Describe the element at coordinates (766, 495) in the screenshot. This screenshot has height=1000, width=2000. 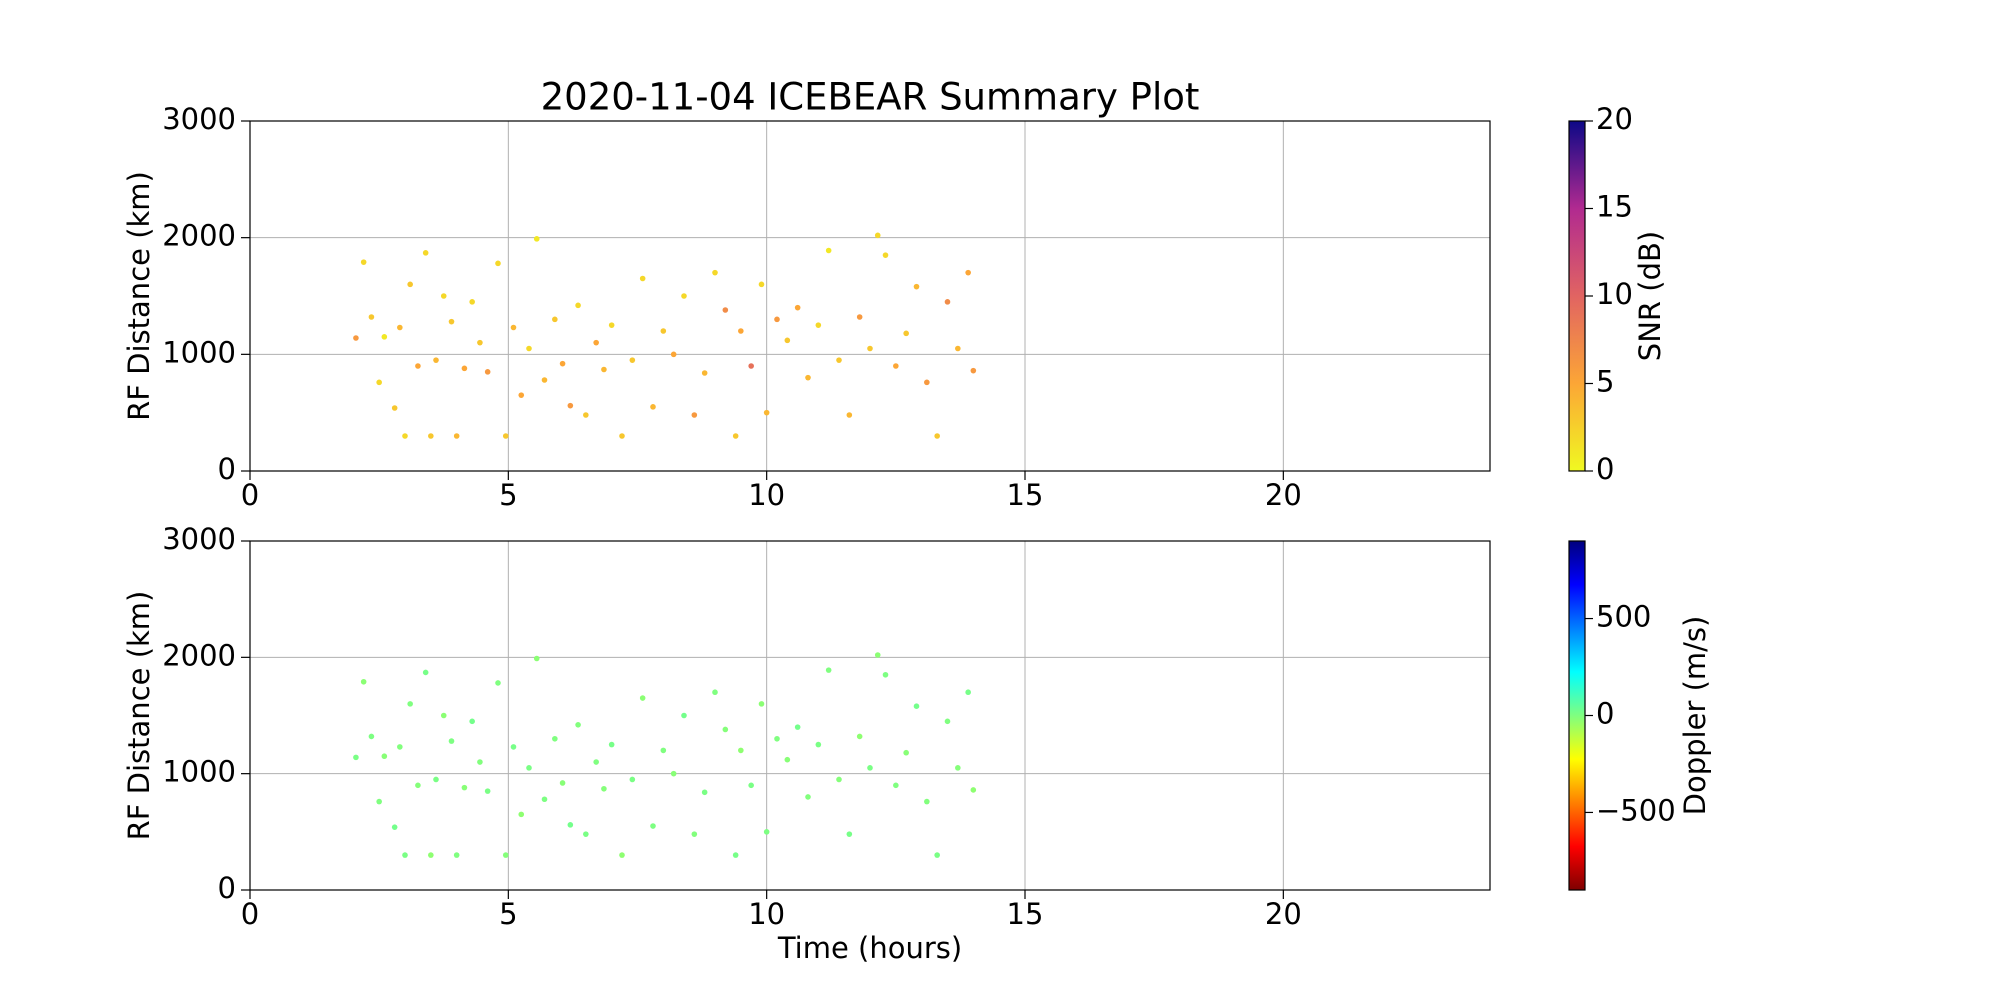
I see `x-tick-label: 10` at that location.